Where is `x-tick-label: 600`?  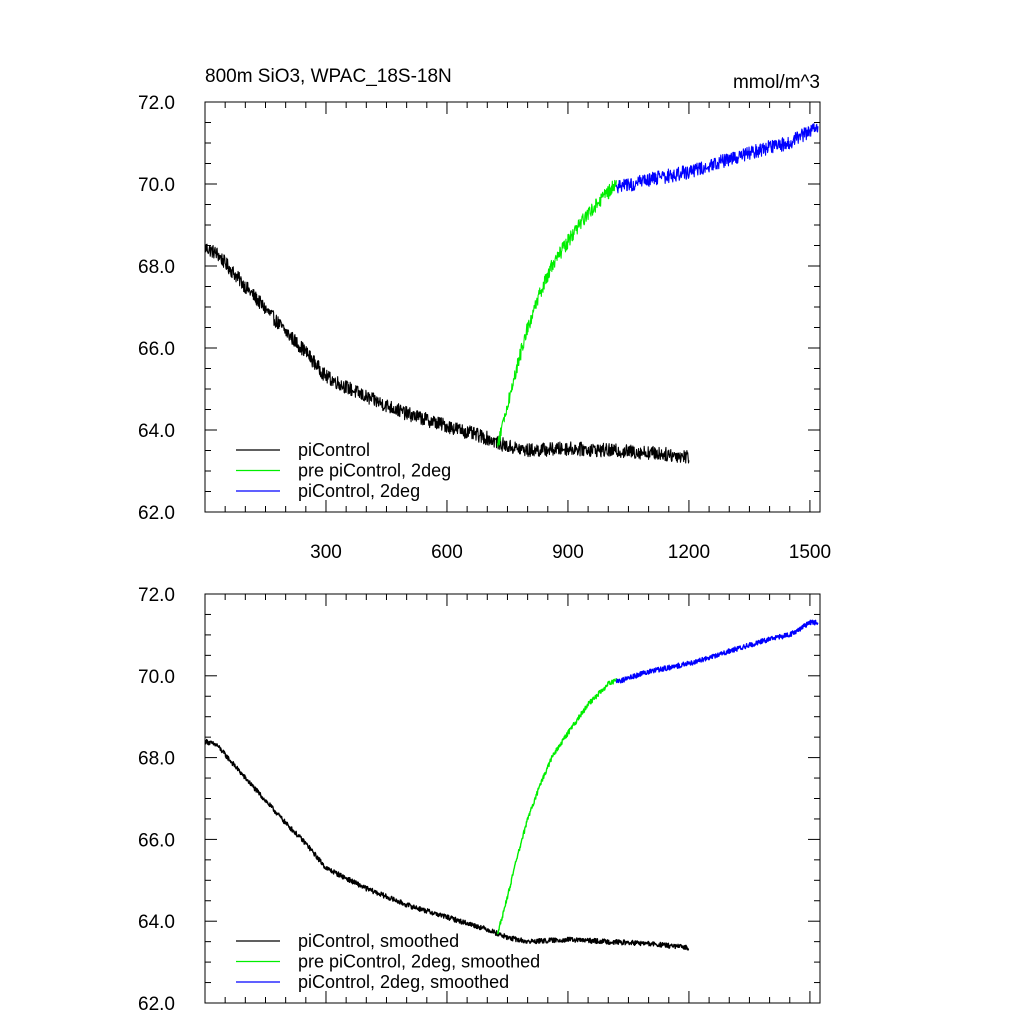
x-tick-label: 600 is located at coordinates (447, 552).